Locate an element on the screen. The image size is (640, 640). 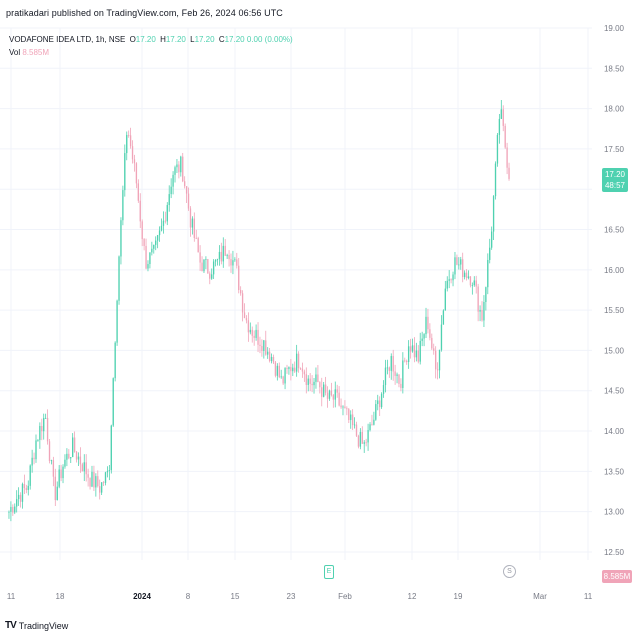
tradingview-logo: TV TradingView is located at coordinates (36, 625).